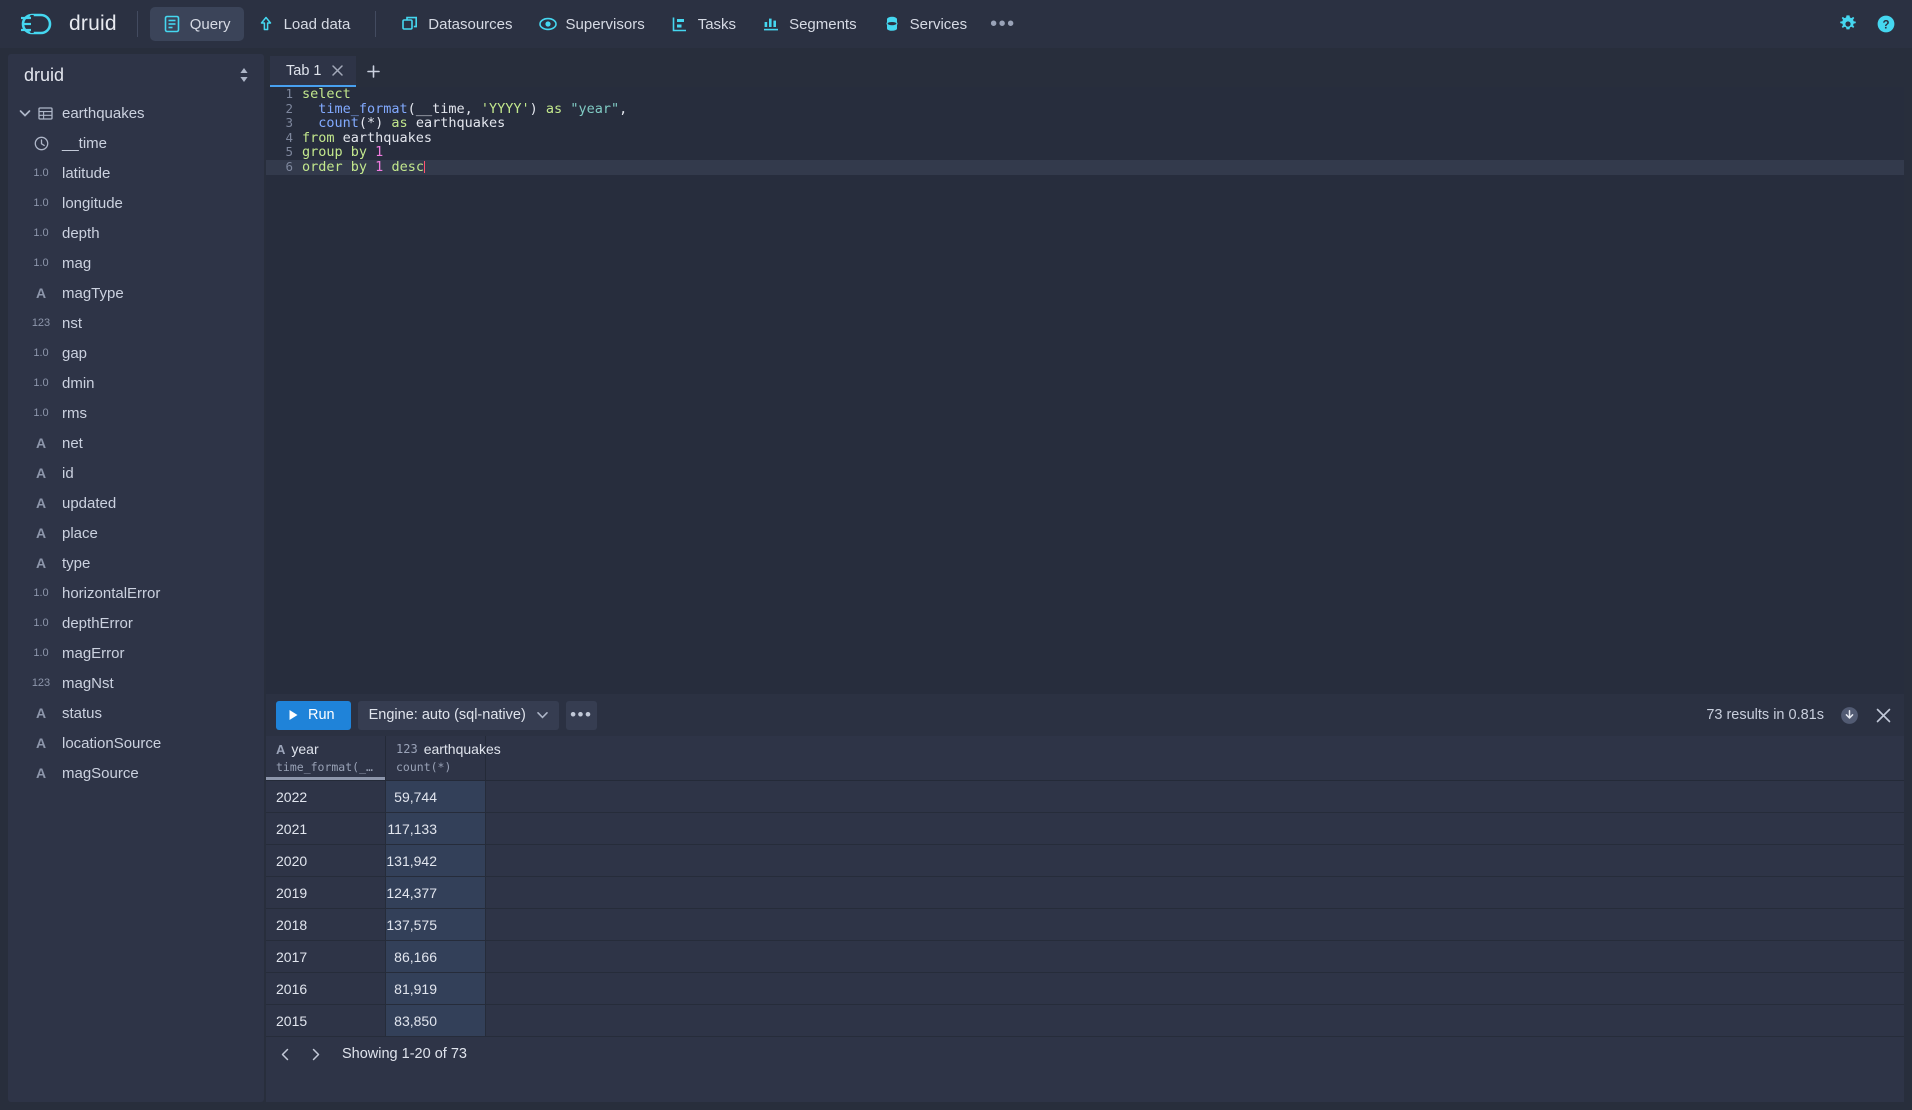  I want to click on sidebar-column-rms: 1.0 rms, so click(136, 413).